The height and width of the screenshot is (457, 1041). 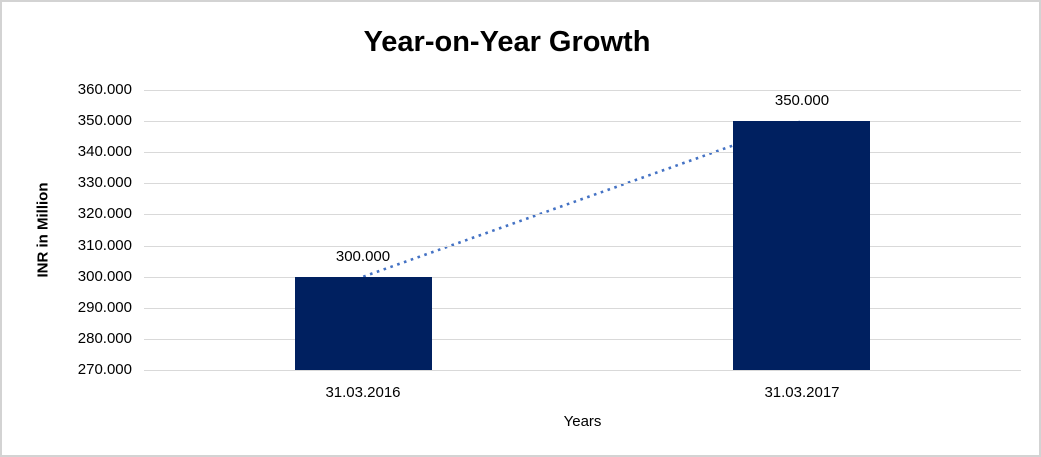 What do you see at coordinates (802, 392) in the screenshot?
I see `x-category-label: 31.03.2017` at bounding box center [802, 392].